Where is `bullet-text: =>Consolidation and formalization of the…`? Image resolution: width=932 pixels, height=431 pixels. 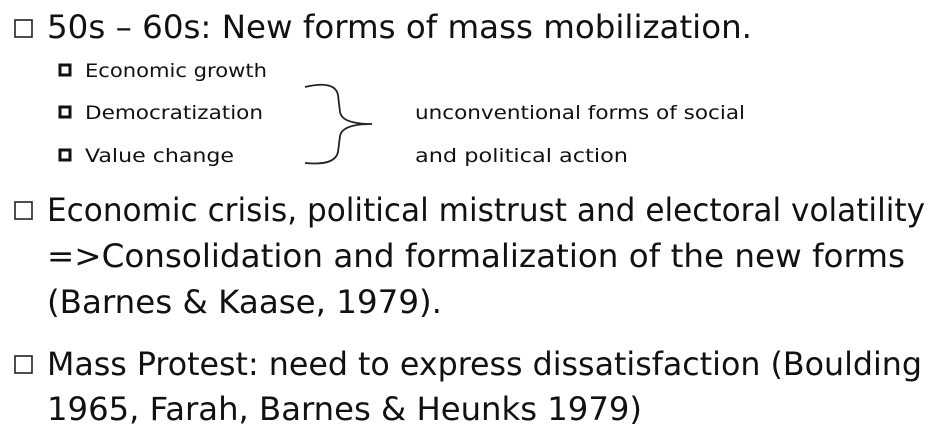
bullet-text: =>Consolidation and formalization of the… is located at coordinates (476, 256).